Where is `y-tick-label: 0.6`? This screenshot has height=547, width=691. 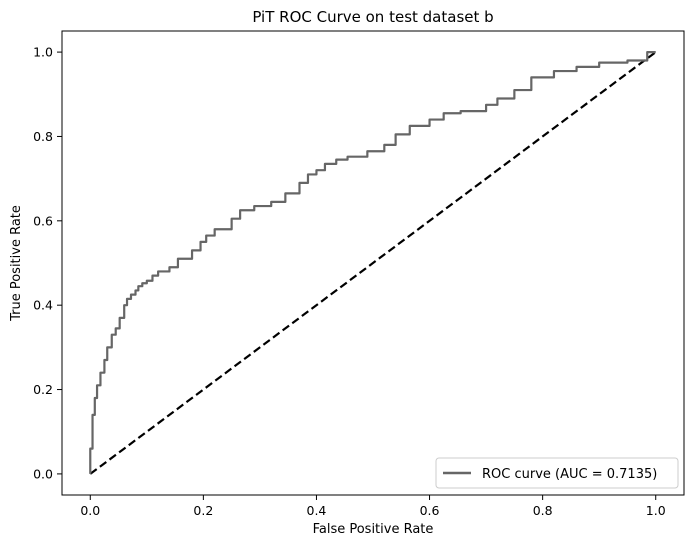 y-tick-label: 0.6 is located at coordinates (43, 220).